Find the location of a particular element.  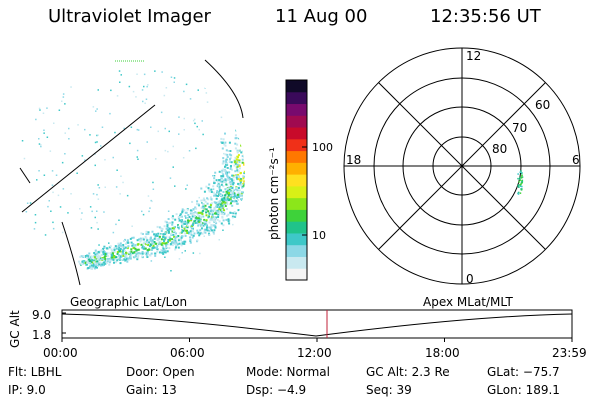

info-dsp: Dsp: −4.9 is located at coordinates (276, 390).